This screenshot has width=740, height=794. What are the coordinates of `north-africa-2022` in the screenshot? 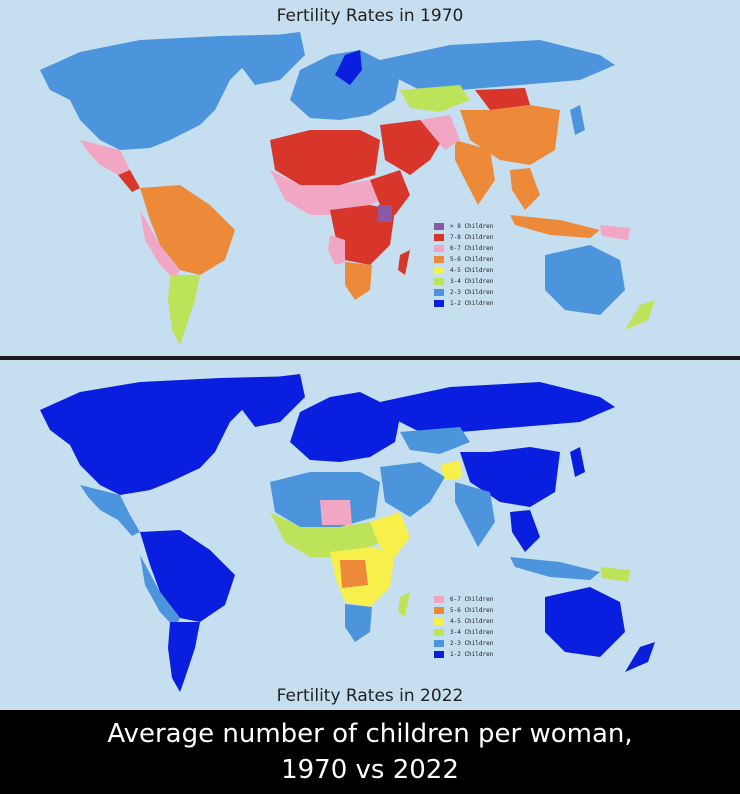 It's located at (325, 499).